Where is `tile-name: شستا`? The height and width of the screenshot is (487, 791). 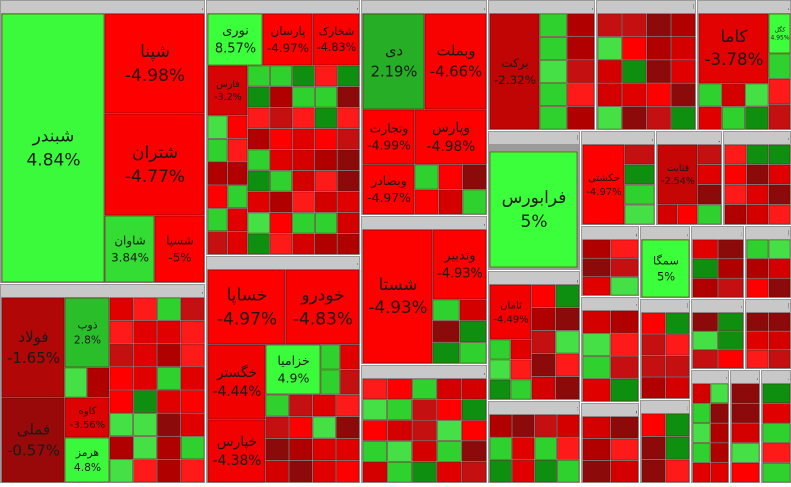
tile-name: شستا is located at coordinates (398, 284).